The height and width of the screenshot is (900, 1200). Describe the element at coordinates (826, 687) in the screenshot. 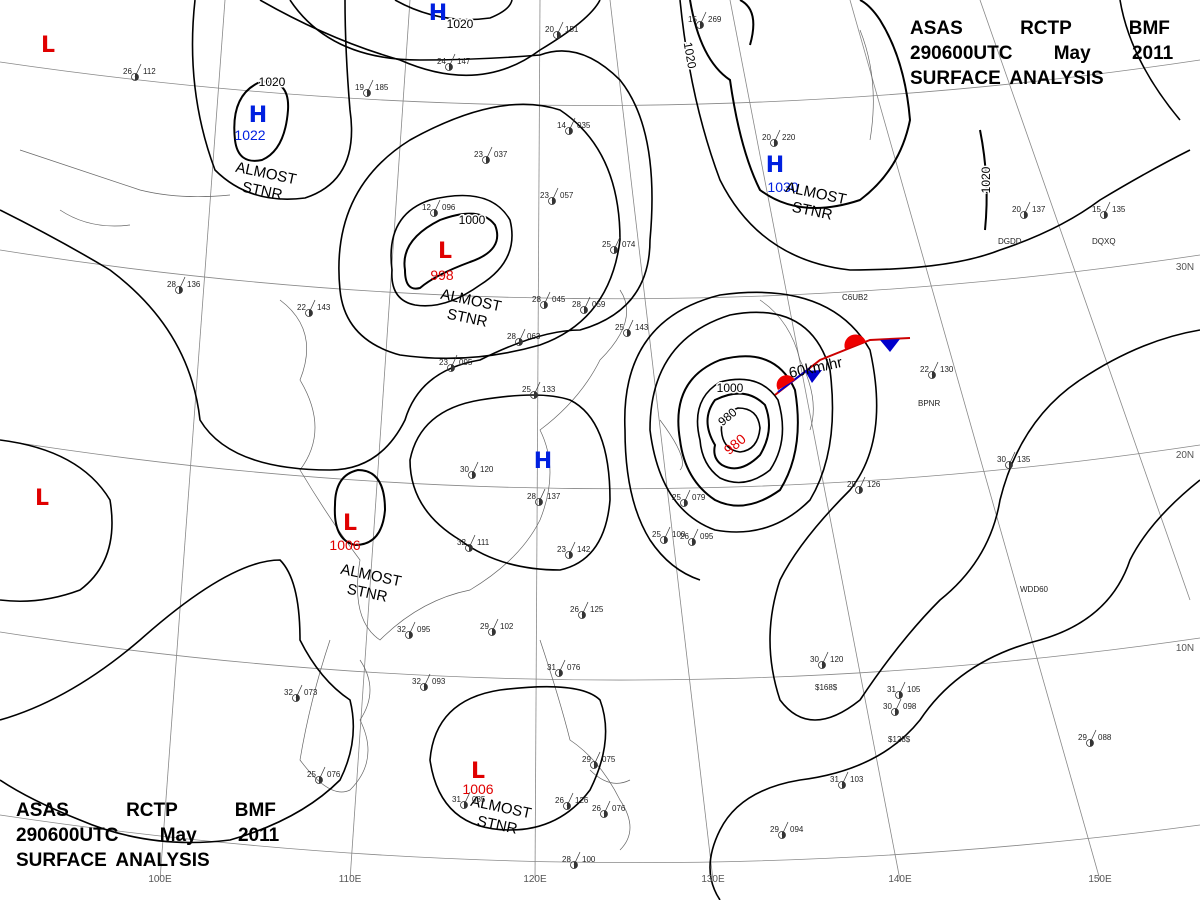

I see `ship-id: $168$` at that location.